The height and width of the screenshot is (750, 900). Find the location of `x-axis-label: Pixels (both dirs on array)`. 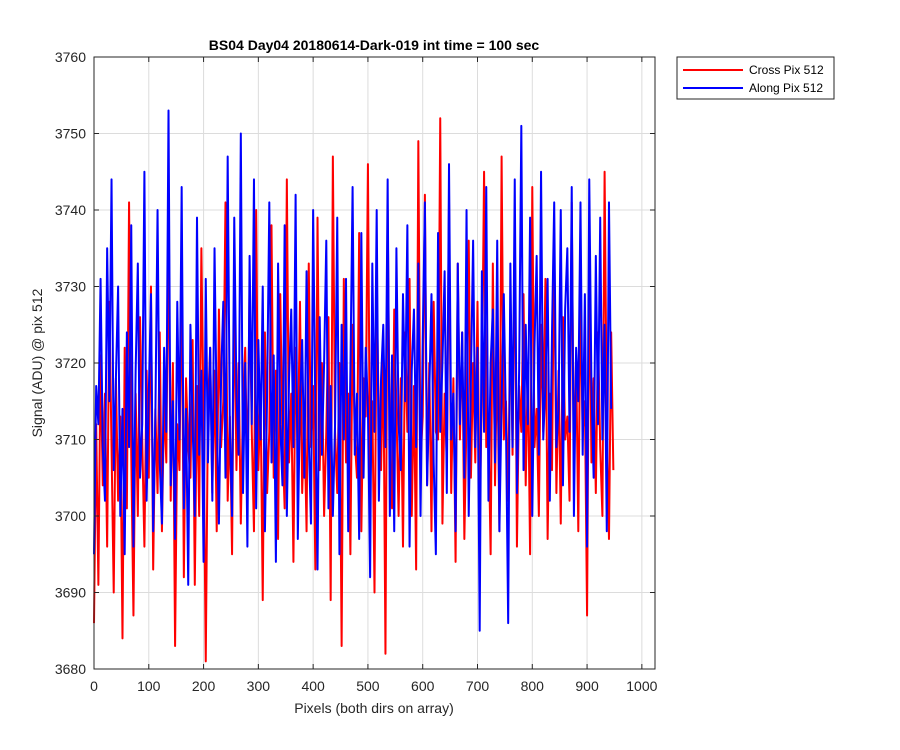

x-axis-label: Pixels (both dirs on array) is located at coordinates (374, 708).